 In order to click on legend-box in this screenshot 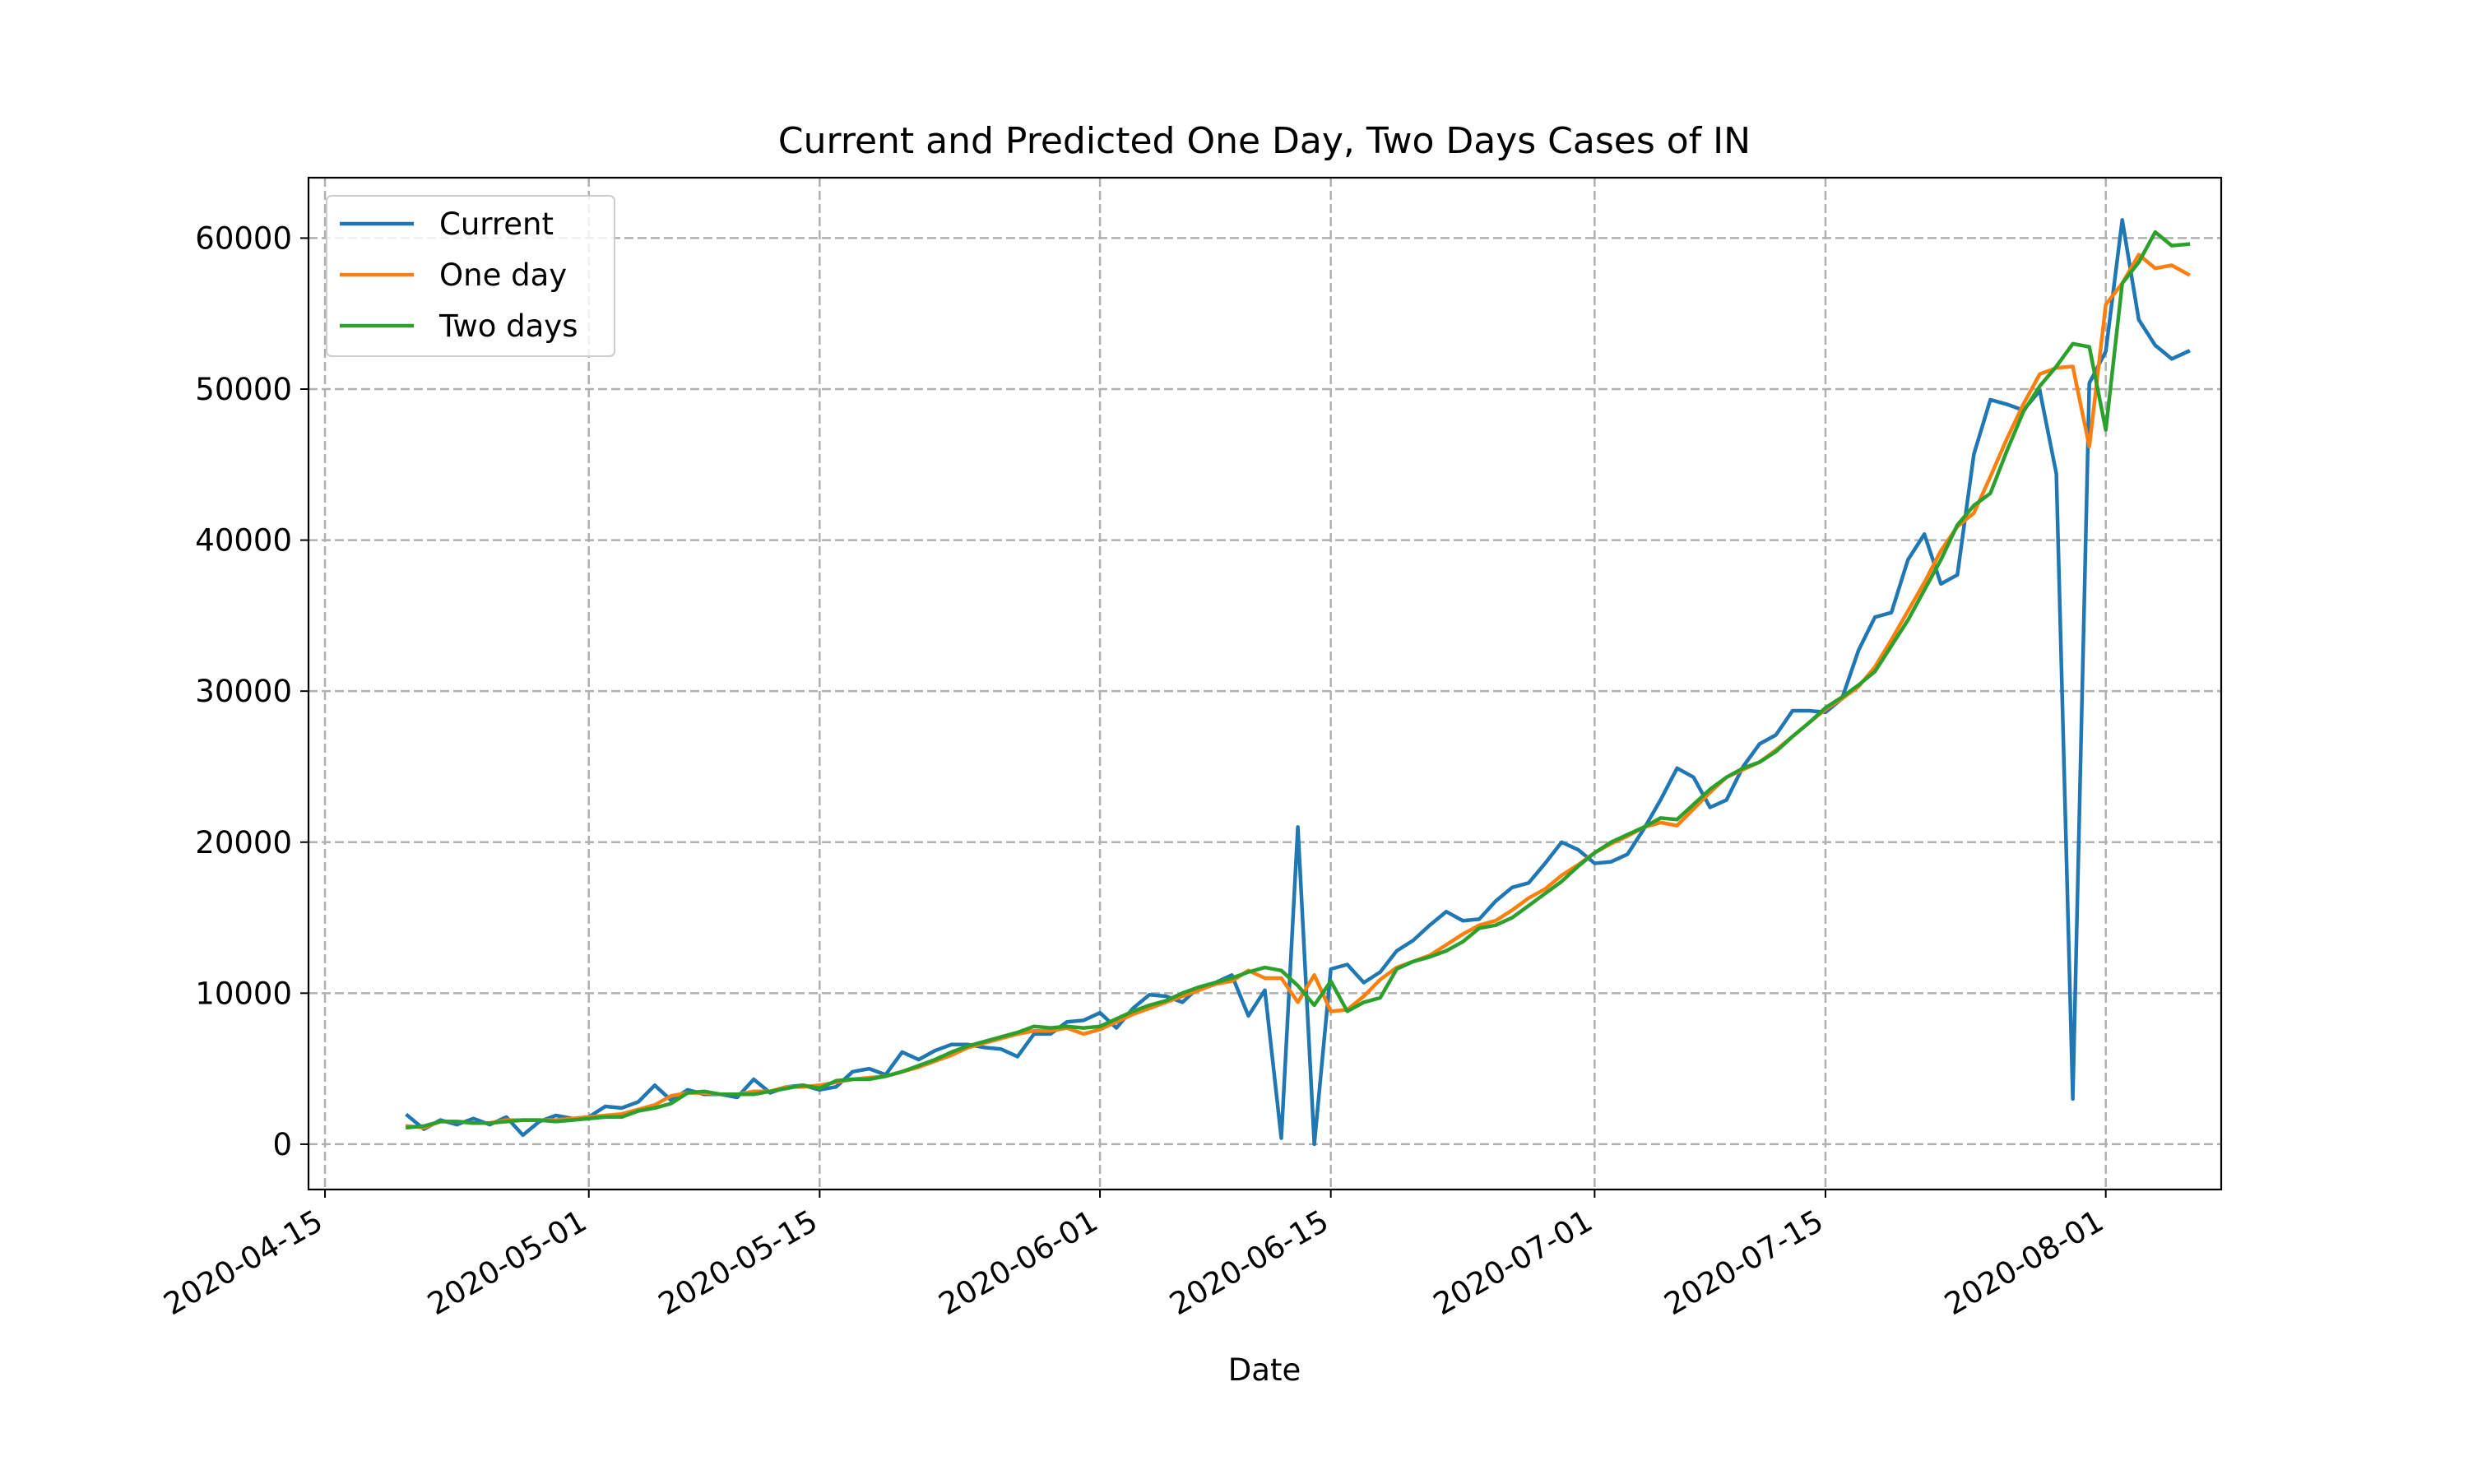, I will do `click(470, 276)`.